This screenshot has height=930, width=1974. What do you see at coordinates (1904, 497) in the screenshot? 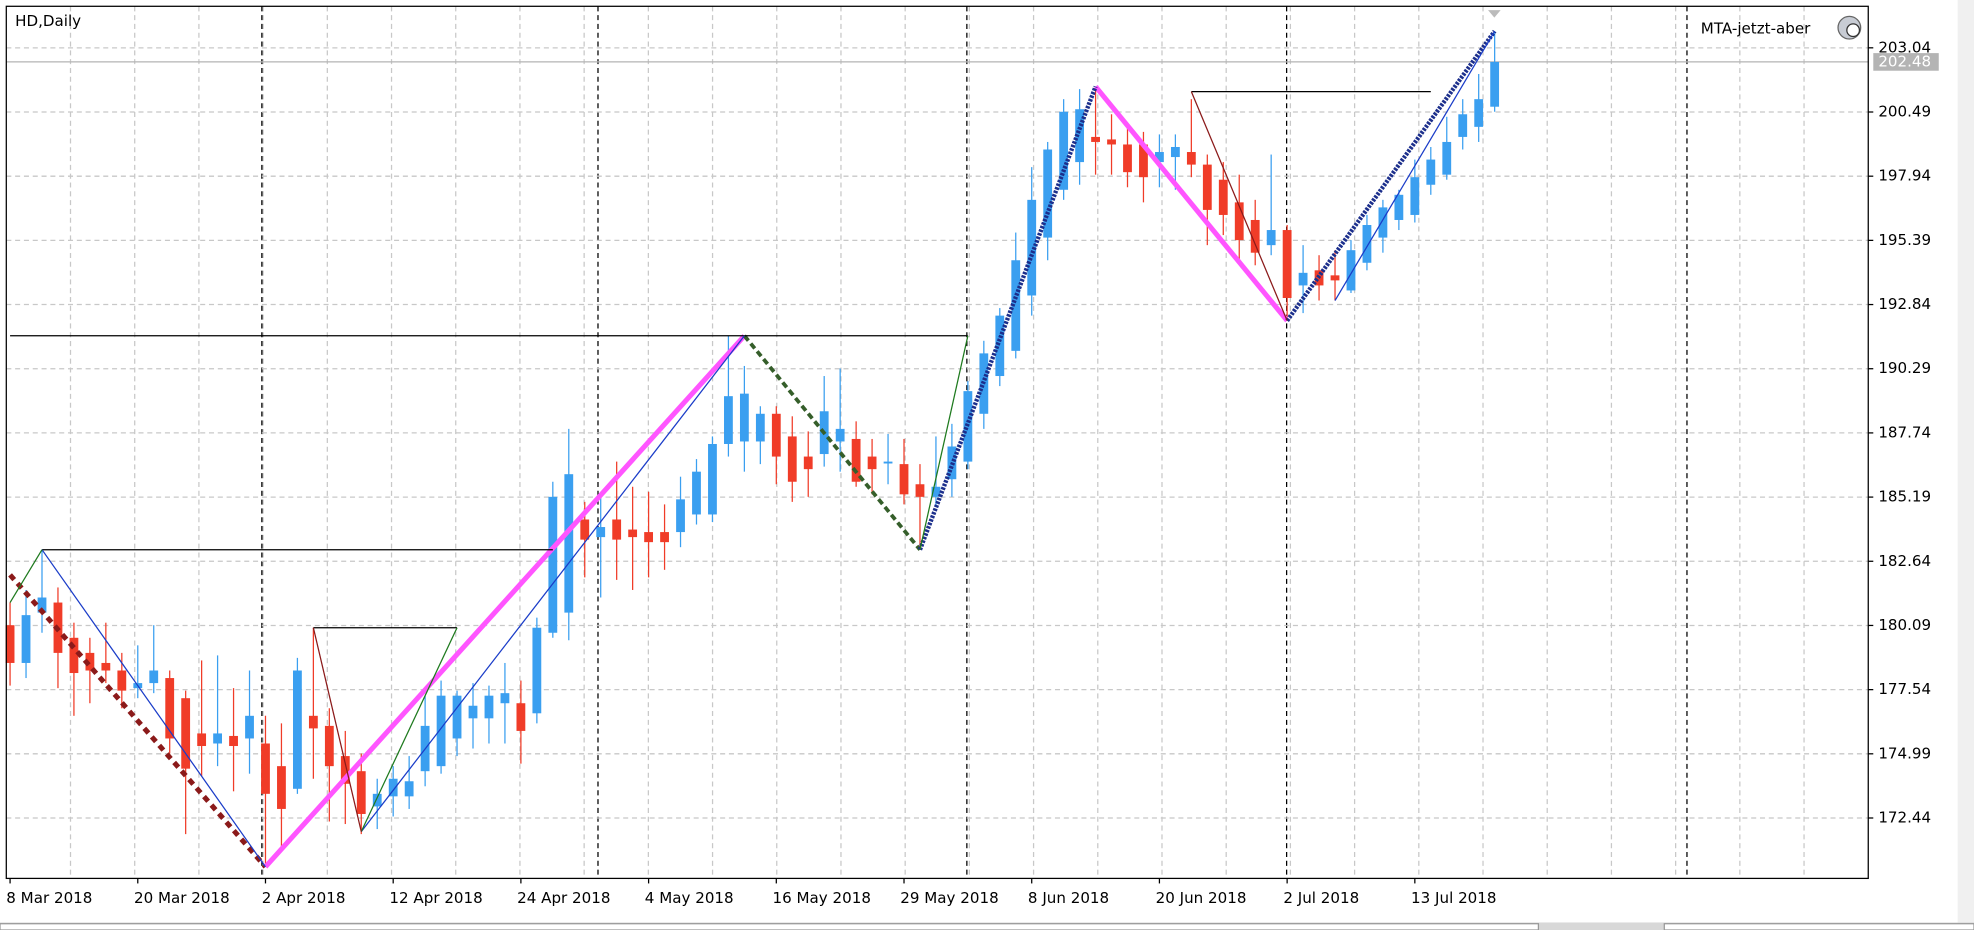
I see `y-tick-label: 185.19` at bounding box center [1904, 497].